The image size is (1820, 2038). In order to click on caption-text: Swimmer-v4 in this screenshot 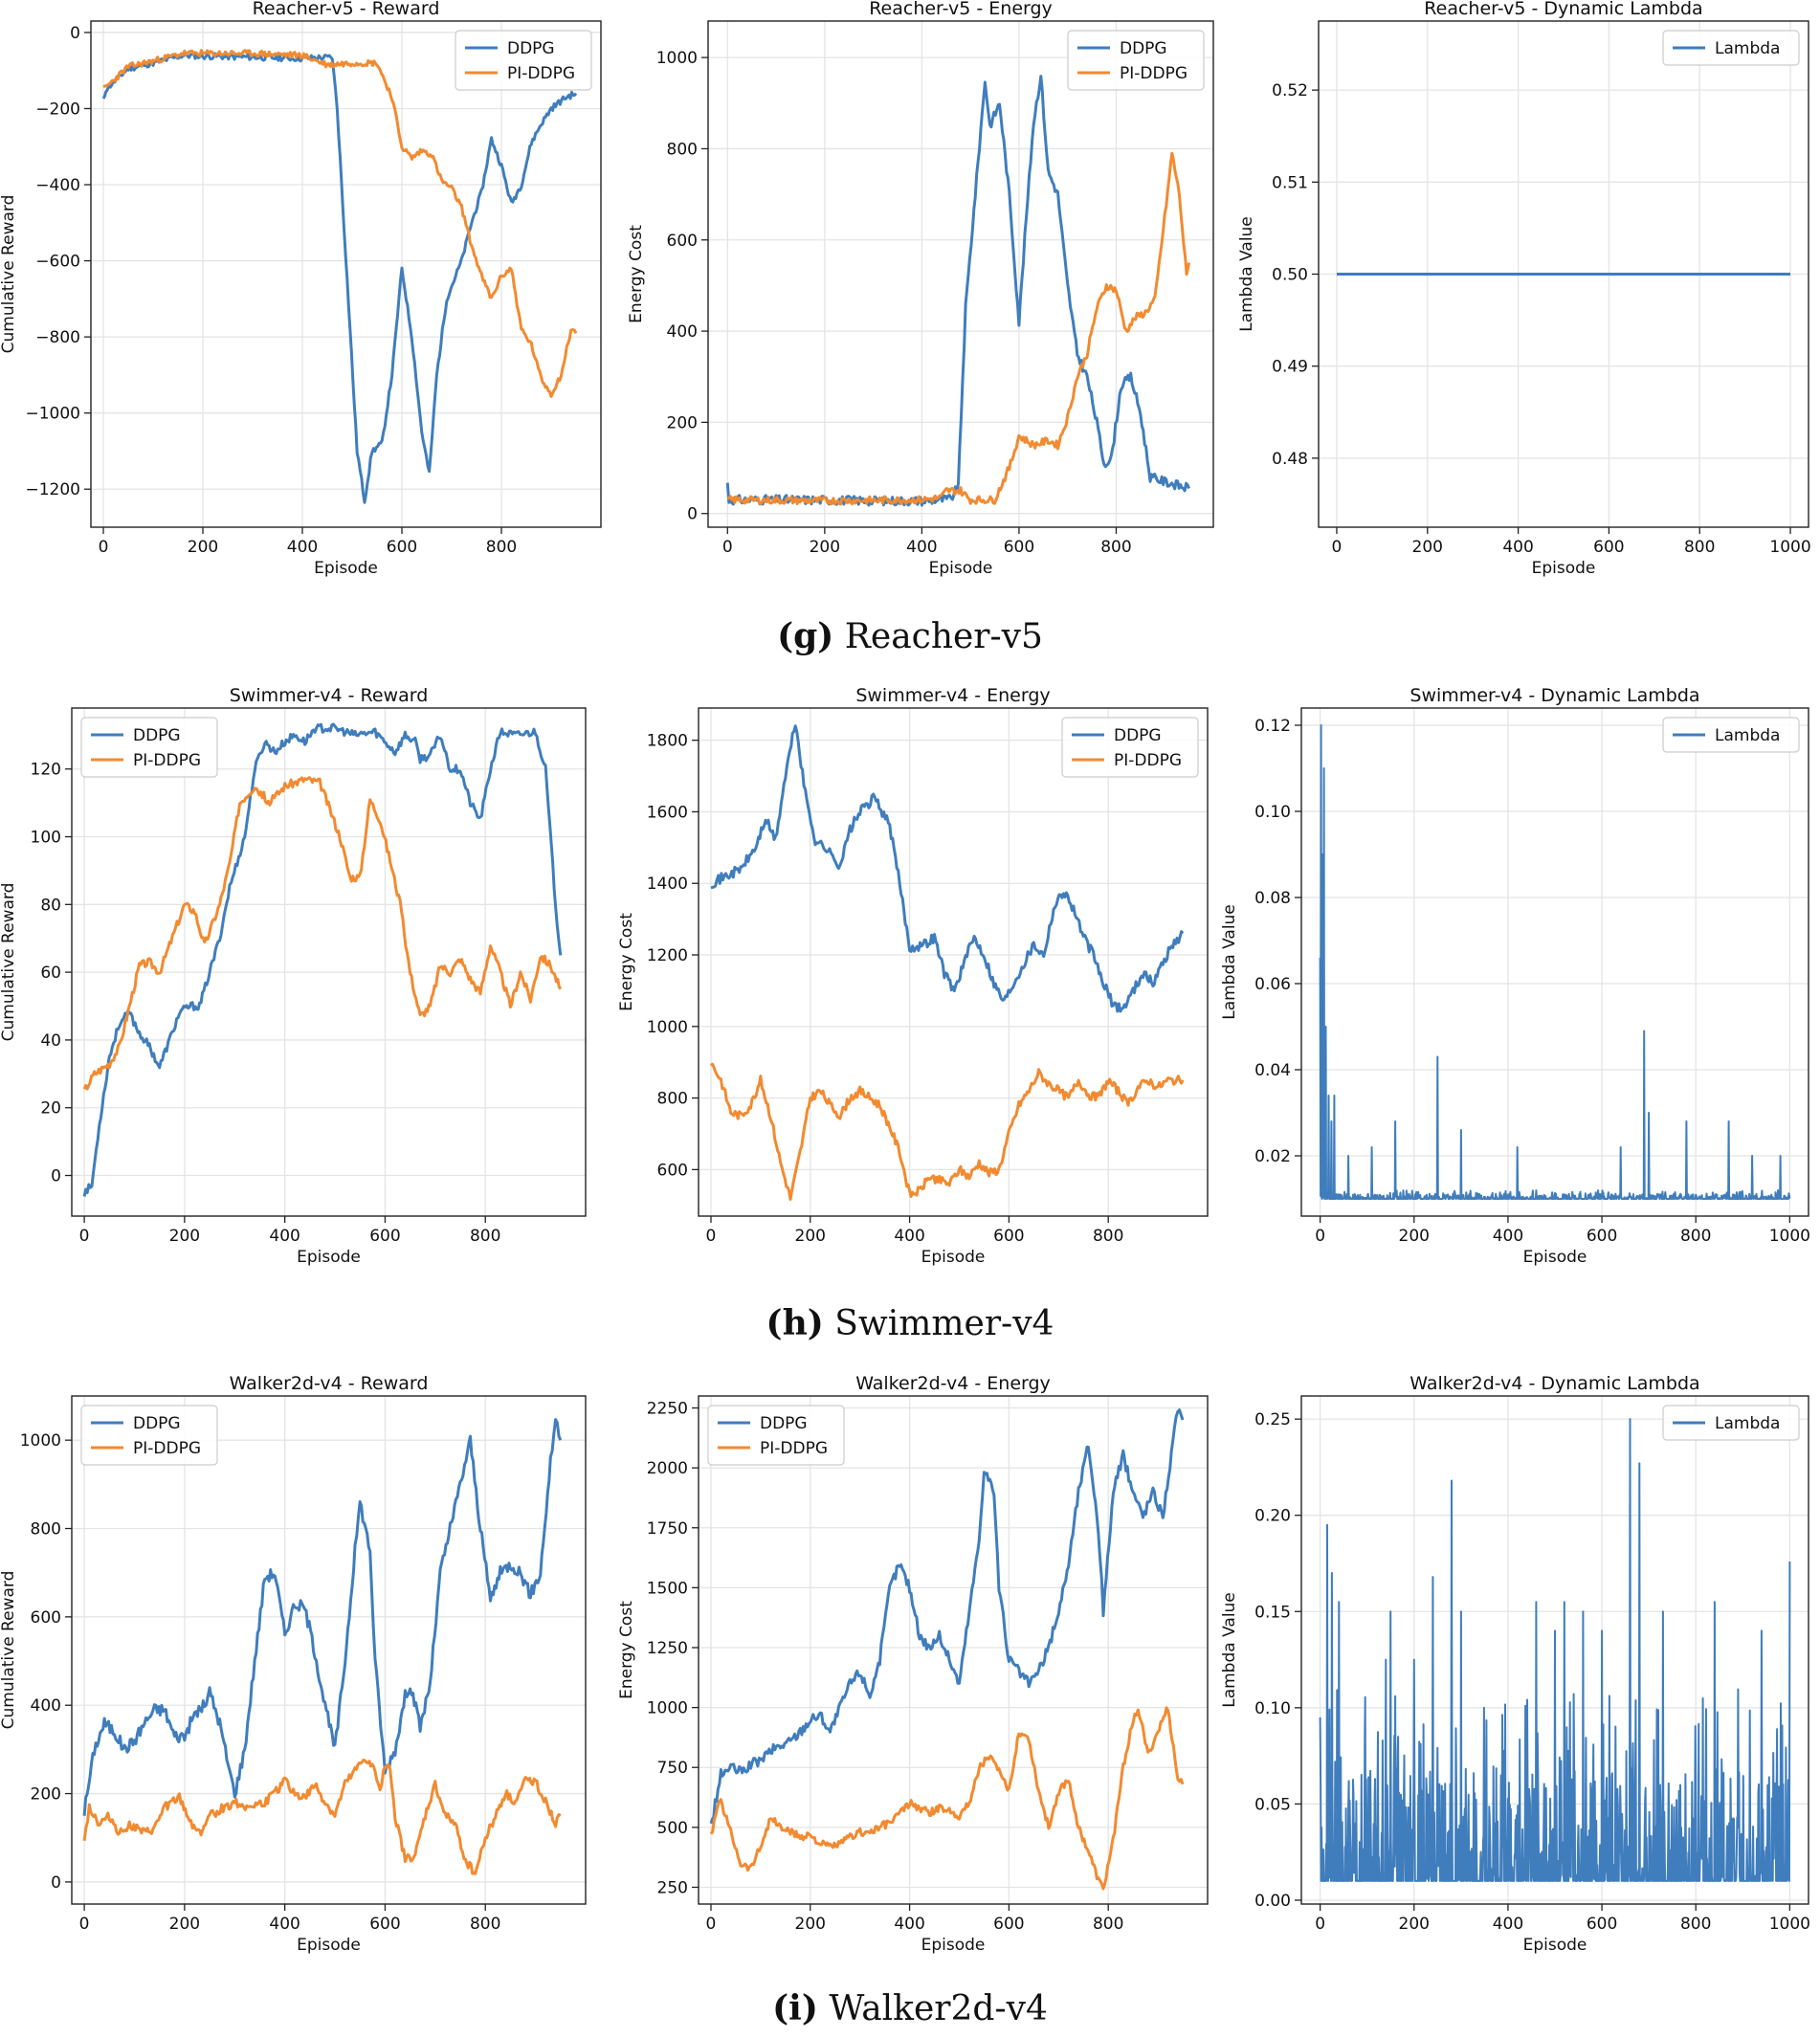, I will do `click(944, 1323)`.